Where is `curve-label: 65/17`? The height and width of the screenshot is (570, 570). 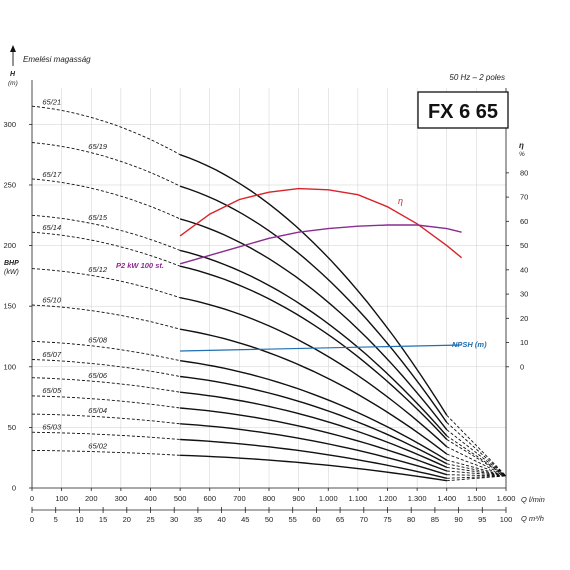
curve-label: 65/17 is located at coordinates (52, 174).